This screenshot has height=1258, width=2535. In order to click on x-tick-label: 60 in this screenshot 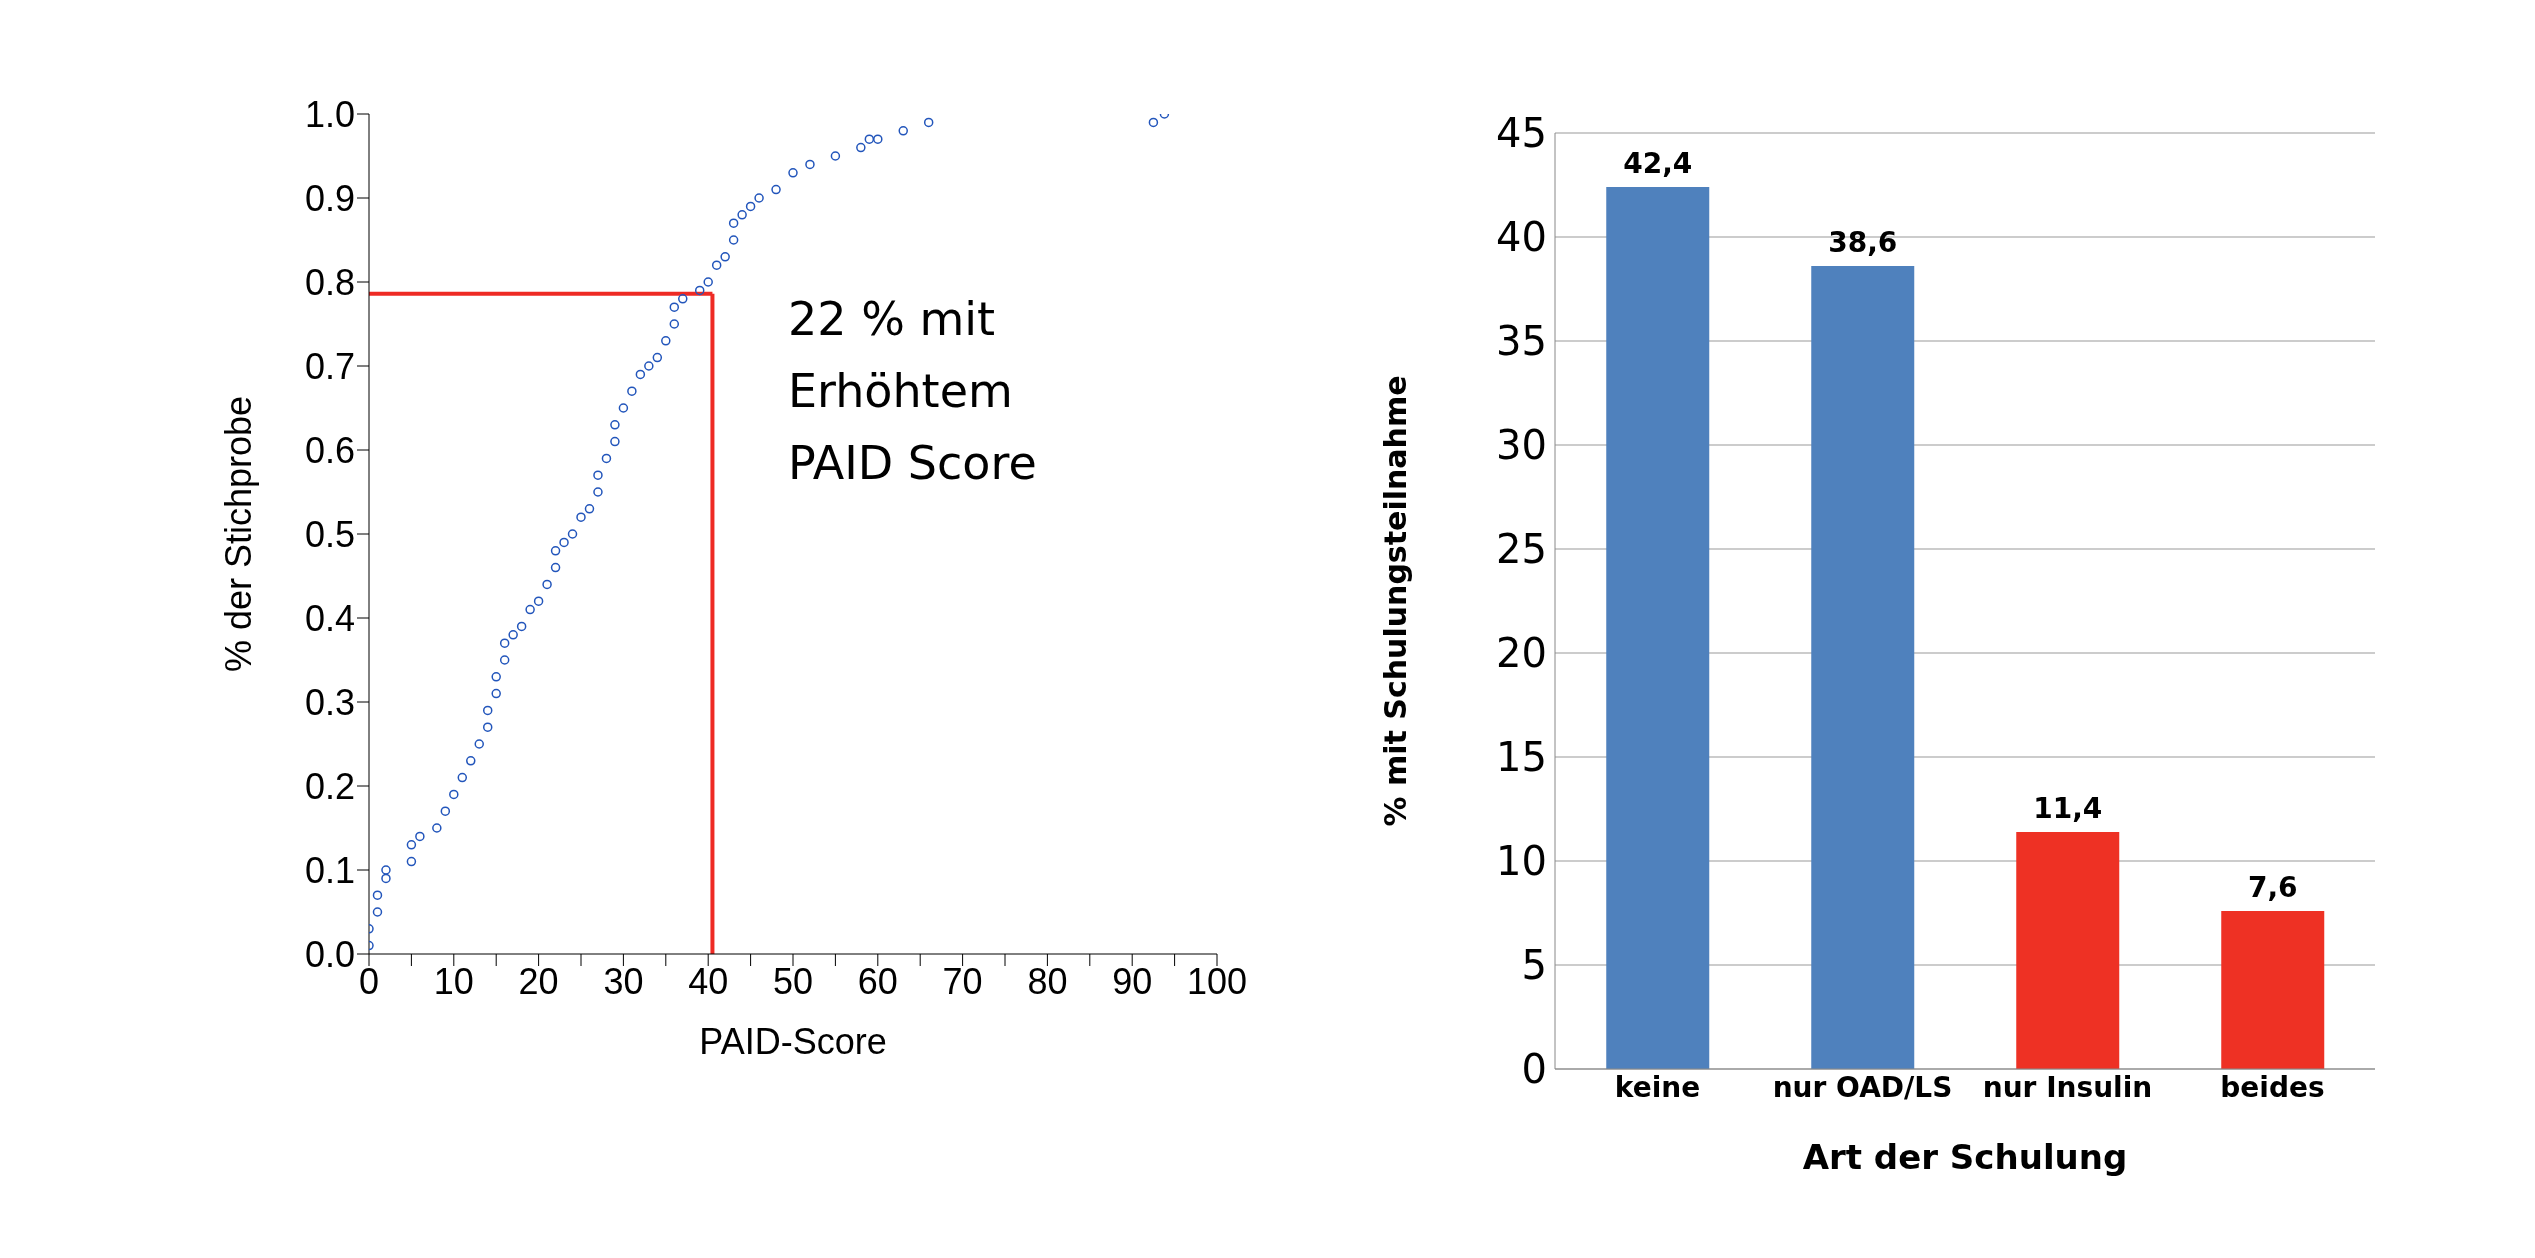, I will do `click(877, 981)`.